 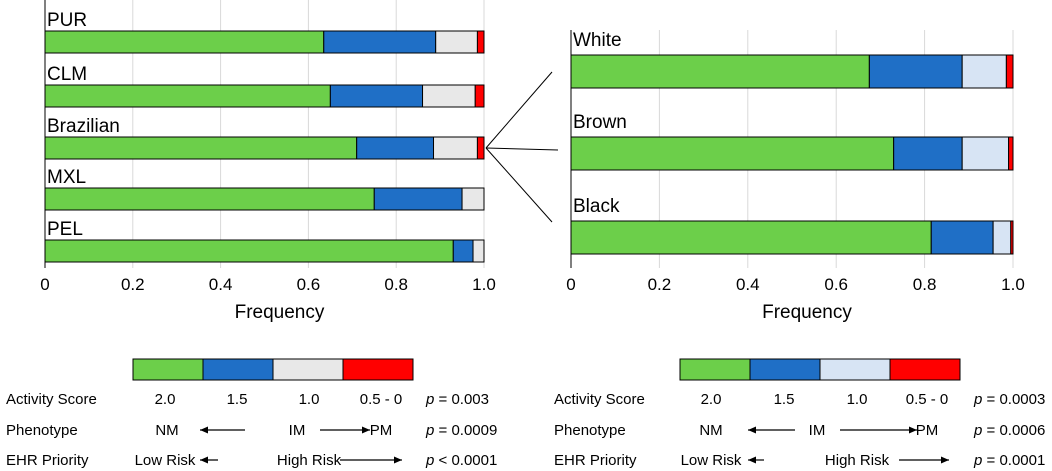 I want to click on right-legend-p-activity: p = 0.0003, so click(x=1009, y=399).